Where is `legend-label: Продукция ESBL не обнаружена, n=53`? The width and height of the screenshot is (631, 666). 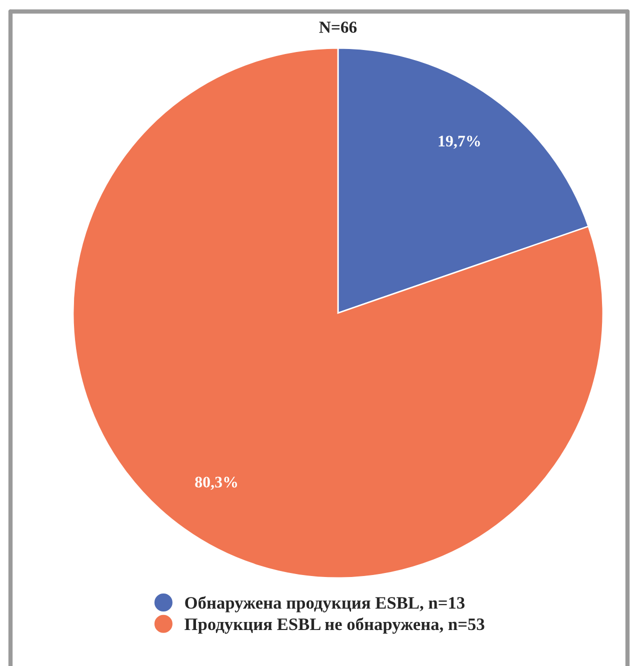
legend-label: Продукция ESBL не обнаружена, n=53 is located at coordinates (334, 626).